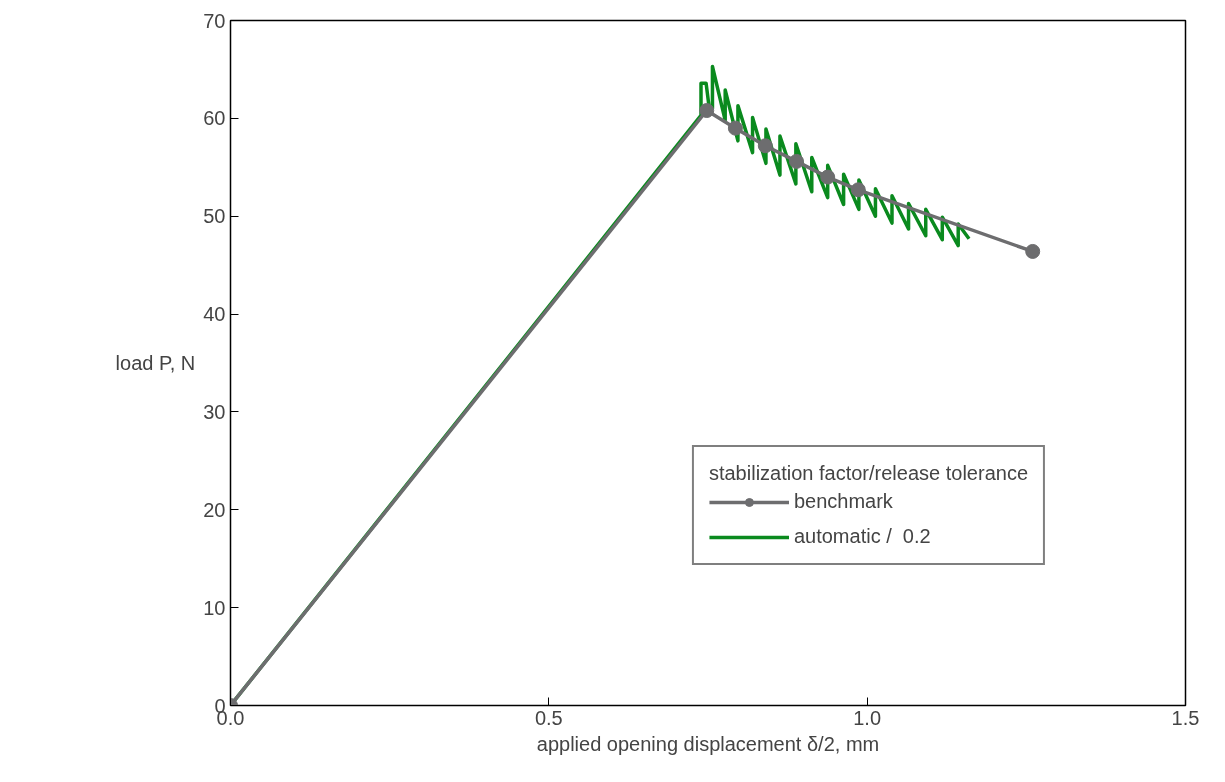 This screenshot has width=1225, height=782. Describe the element at coordinates (214, 509) in the screenshot. I see `y-tick-label: 20` at that location.